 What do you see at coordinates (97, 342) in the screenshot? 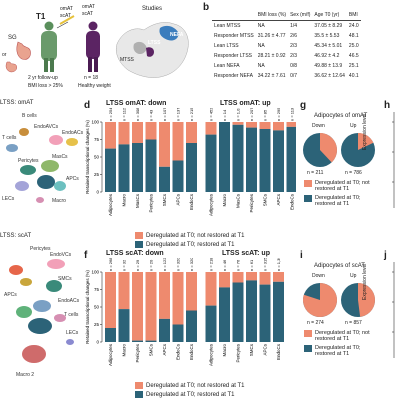
I see `y-tick-label: 0` at bounding box center [97, 342].